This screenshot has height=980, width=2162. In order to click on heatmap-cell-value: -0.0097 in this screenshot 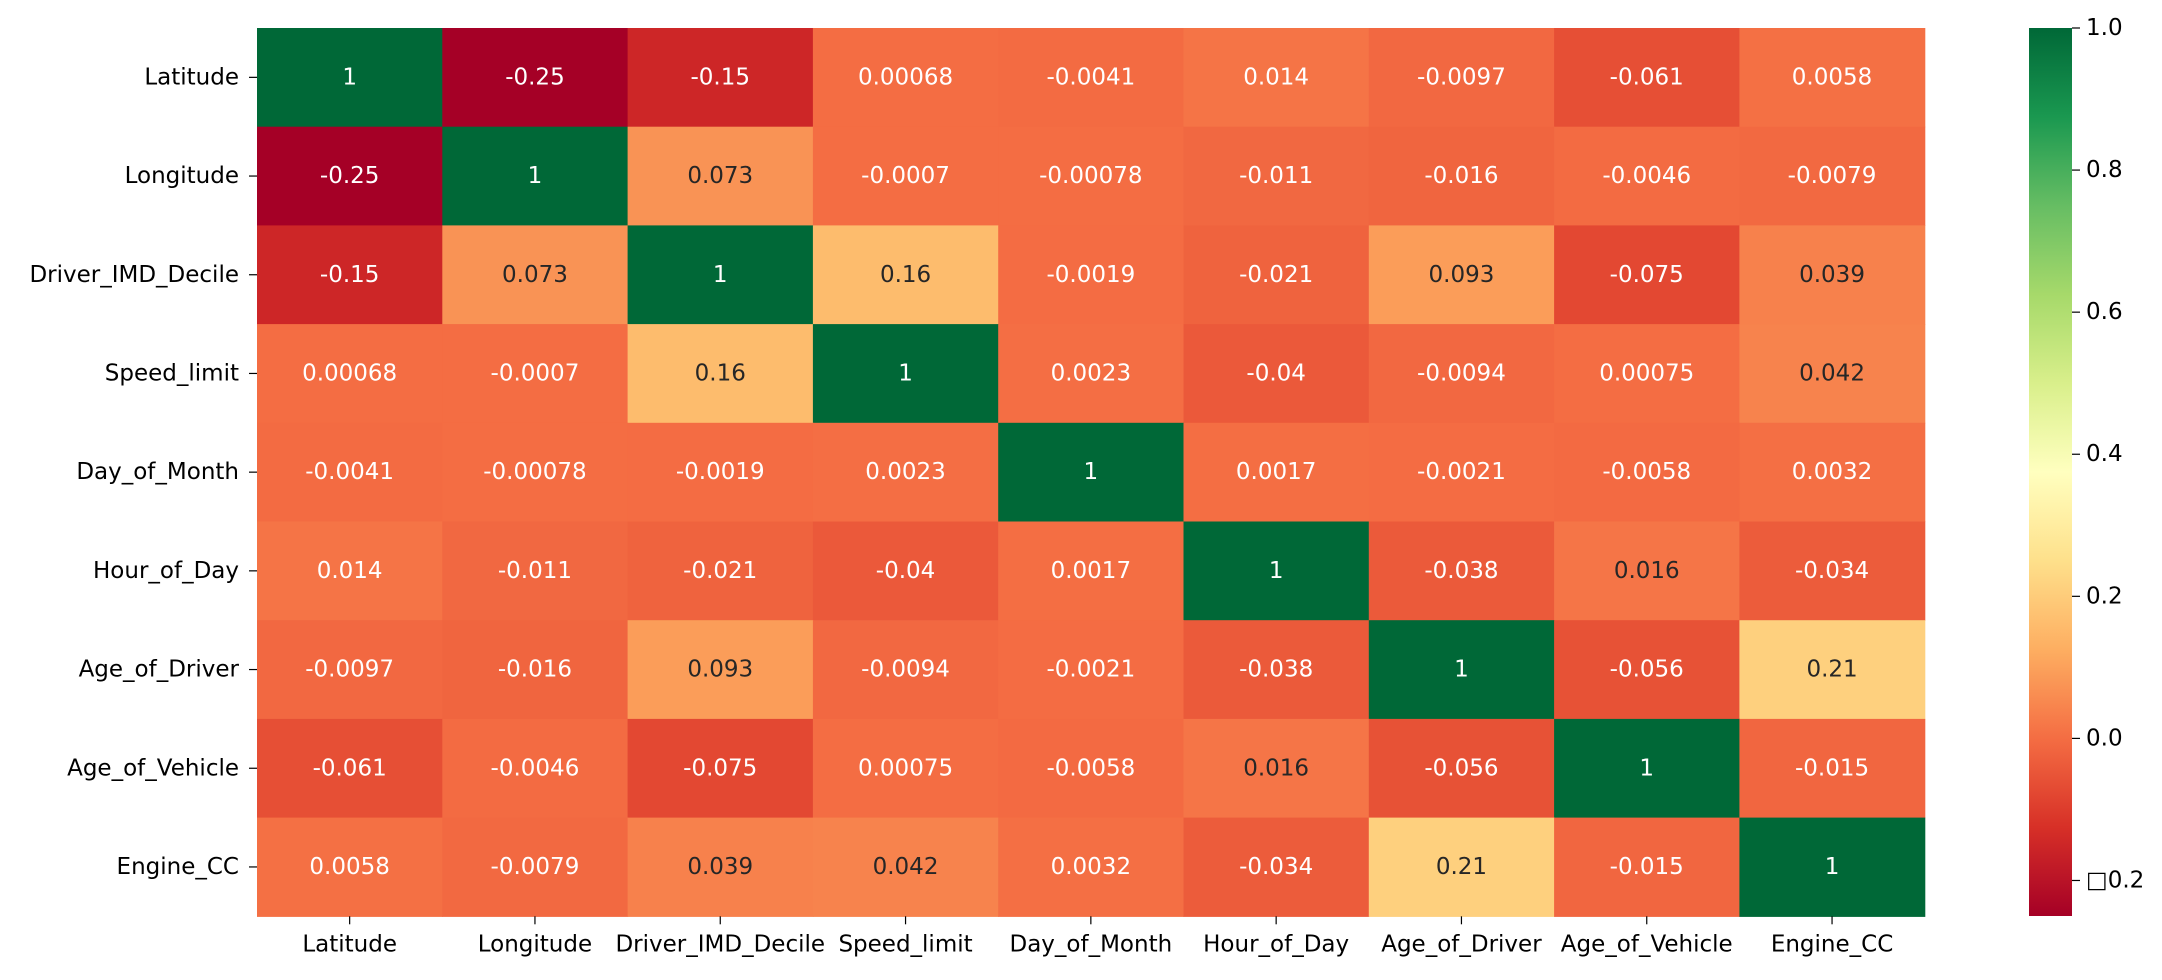, I will do `click(349, 670)`.